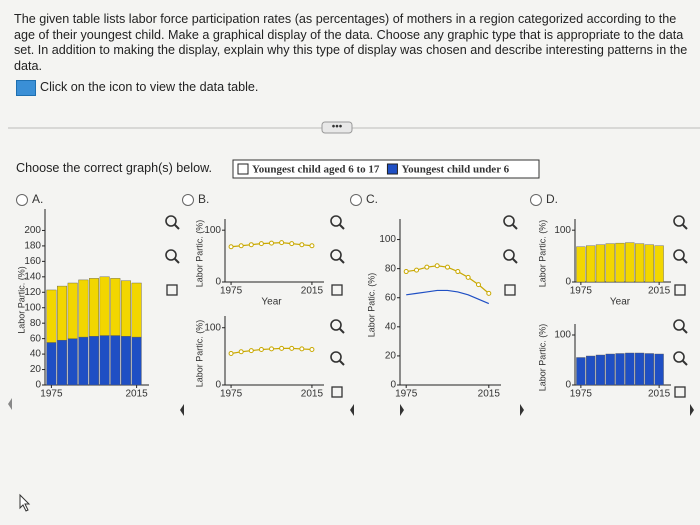 The width and height of the screenshot is (700, 525). What do you see at coordinates (337, 127) in the screenshot?
I see `expand-button` at bounding box center [337, 127].